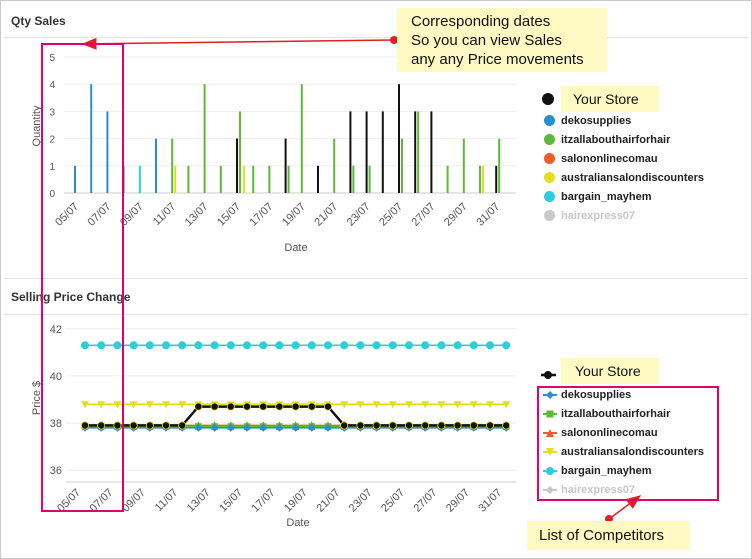 The height and width of the screenshot is (559, 752). What do you see at coordinates (56, 377) in the screenshot?
I see `y-tick-label: 40` at bounding box center [56, 377].